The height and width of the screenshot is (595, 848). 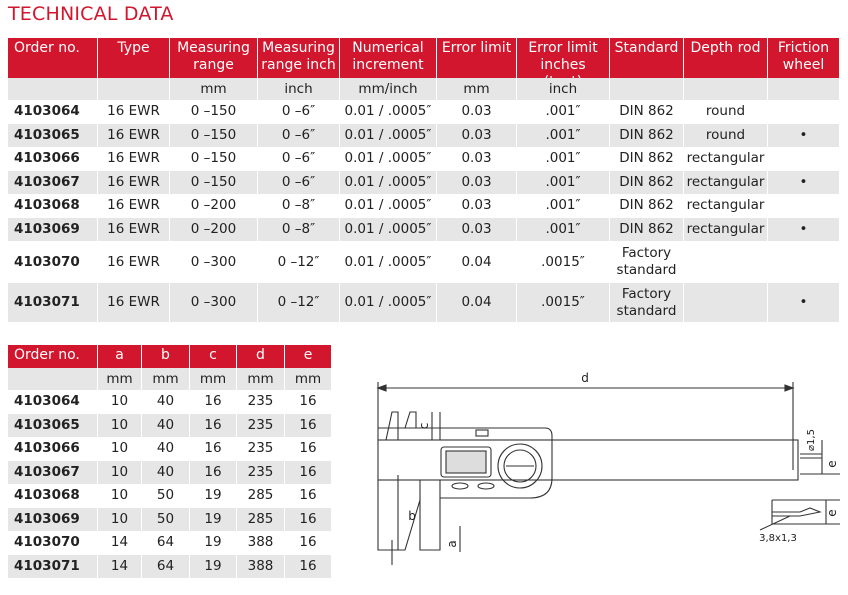 What do you see at coordinates (388, 58) in the screenshot?
I see `header-cell: Numerical increment` at bounding box center [388, 58].